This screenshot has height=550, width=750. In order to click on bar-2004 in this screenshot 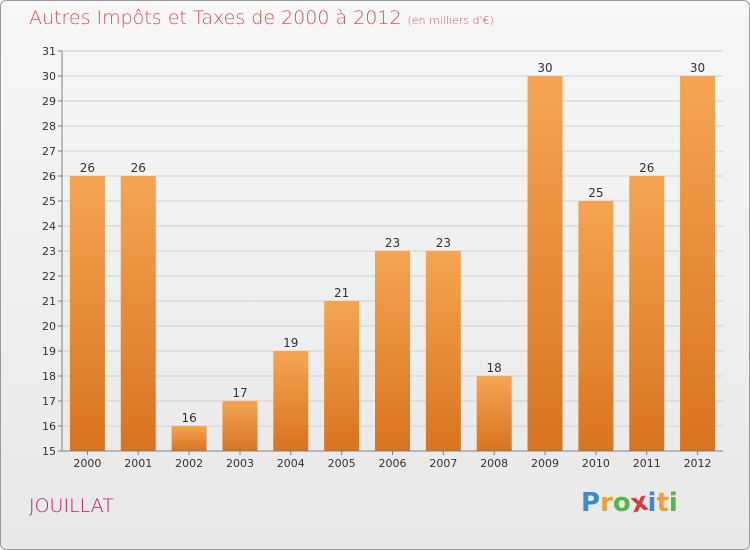, I will do `click(291, 401)`.